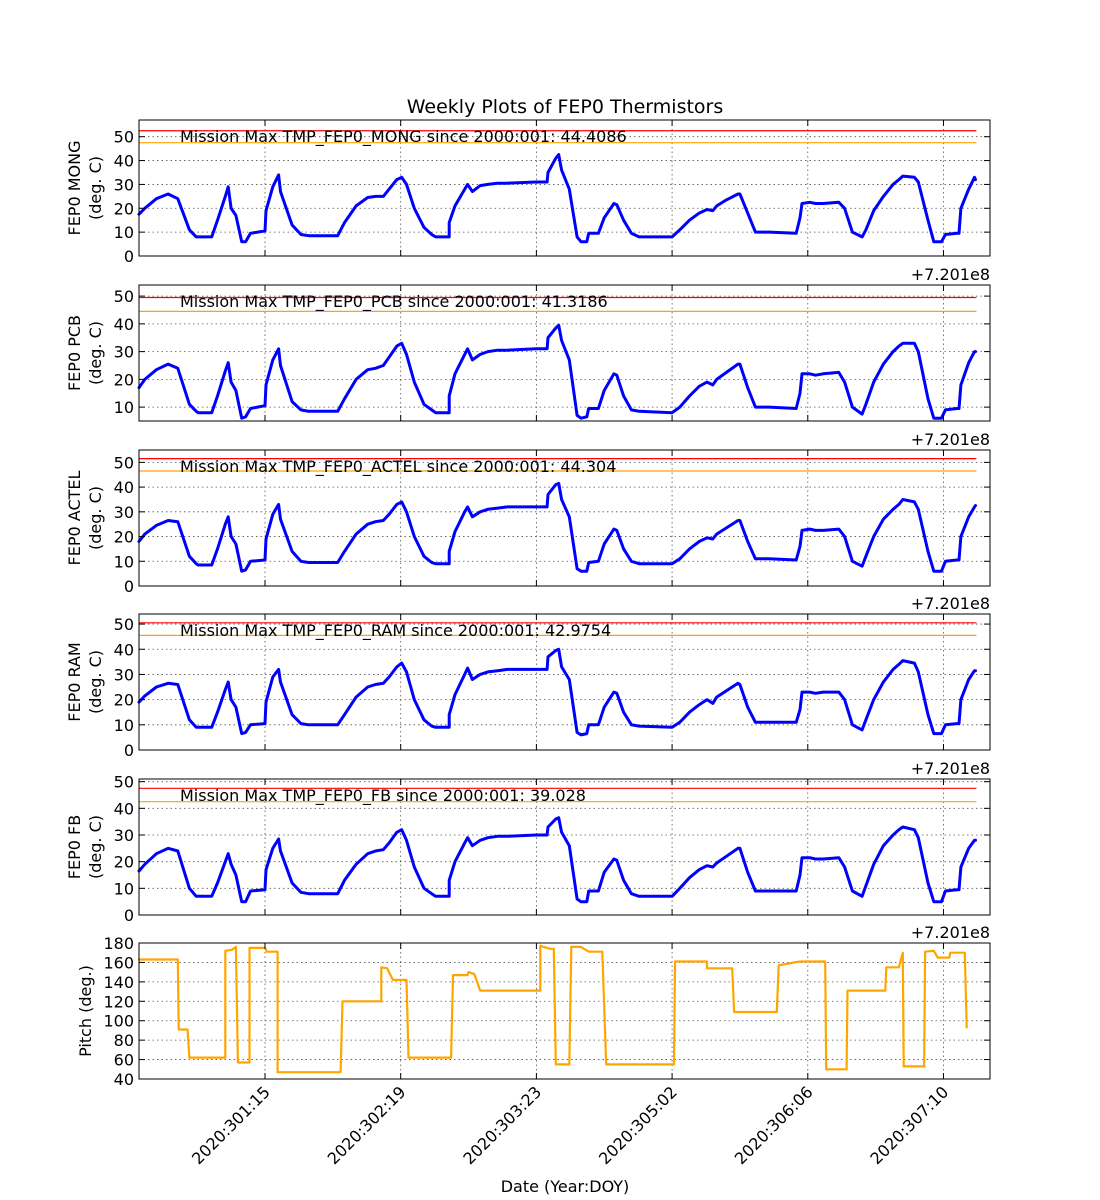 This screenshot has height=1200, width=1100. What do you see at coordinates (74, 188) in the screenshot?
I see `y-axis-label: FEP0 MONG` at bounding box center [74, 188].